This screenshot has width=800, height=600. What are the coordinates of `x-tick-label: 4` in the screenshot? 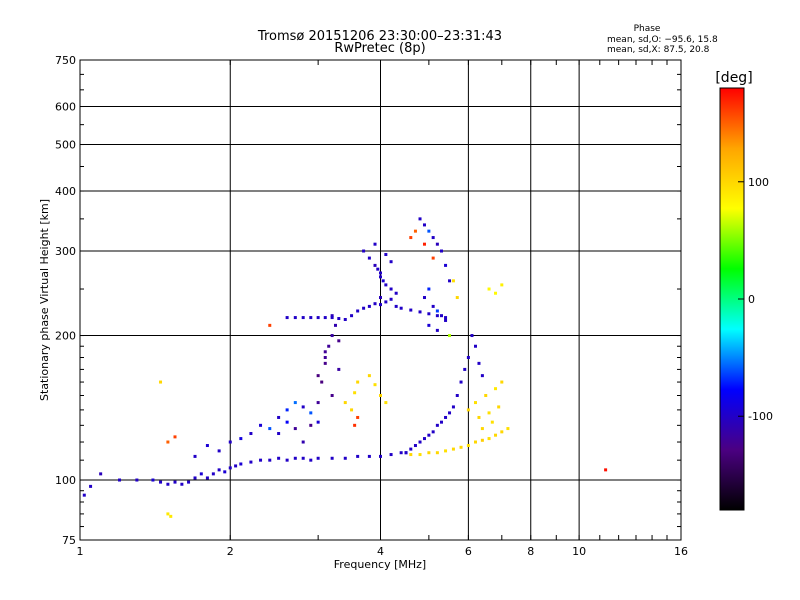 It's located at (380, 551).